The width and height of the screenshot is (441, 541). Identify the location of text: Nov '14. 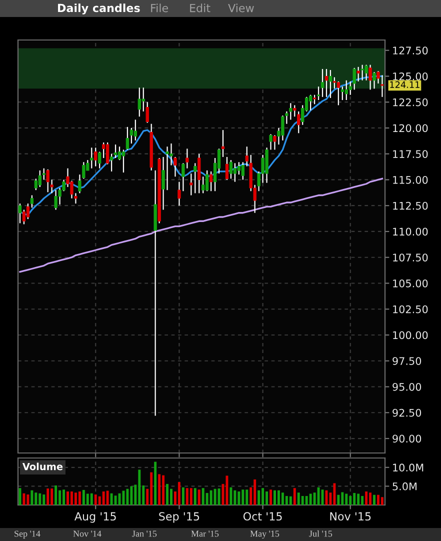
(87, 533).